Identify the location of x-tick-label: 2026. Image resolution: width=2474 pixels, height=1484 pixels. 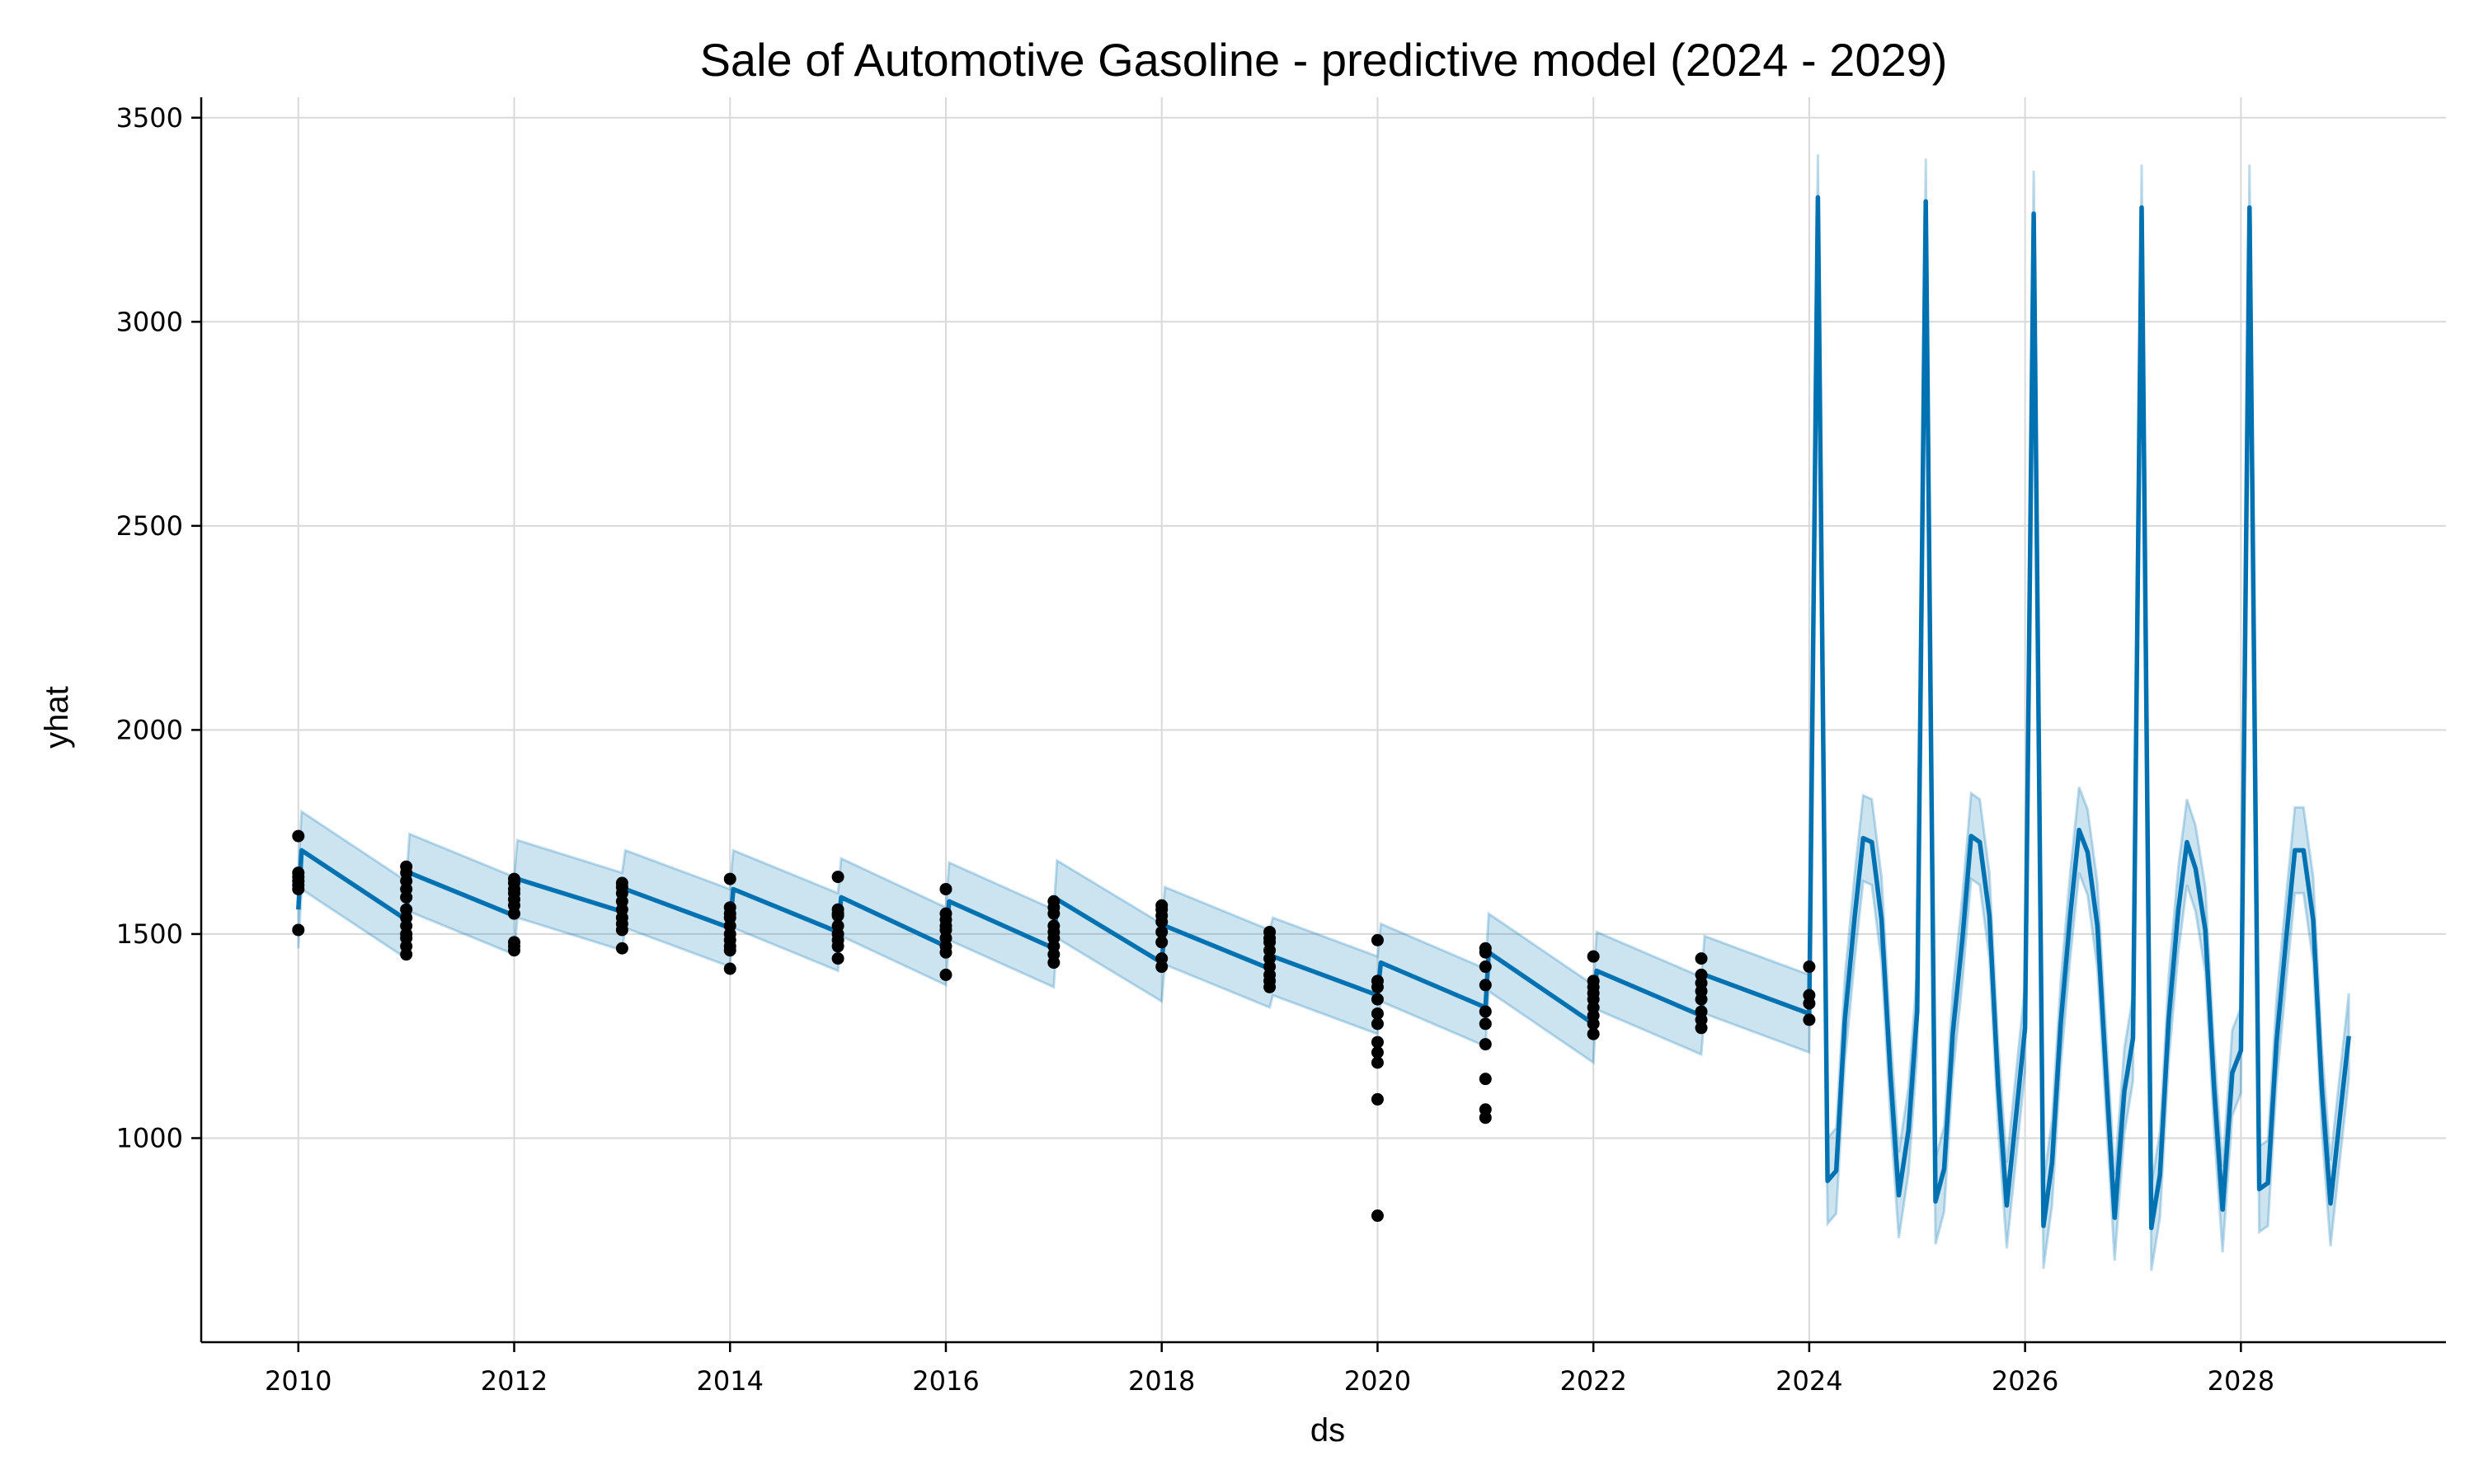
(2025, 1381).